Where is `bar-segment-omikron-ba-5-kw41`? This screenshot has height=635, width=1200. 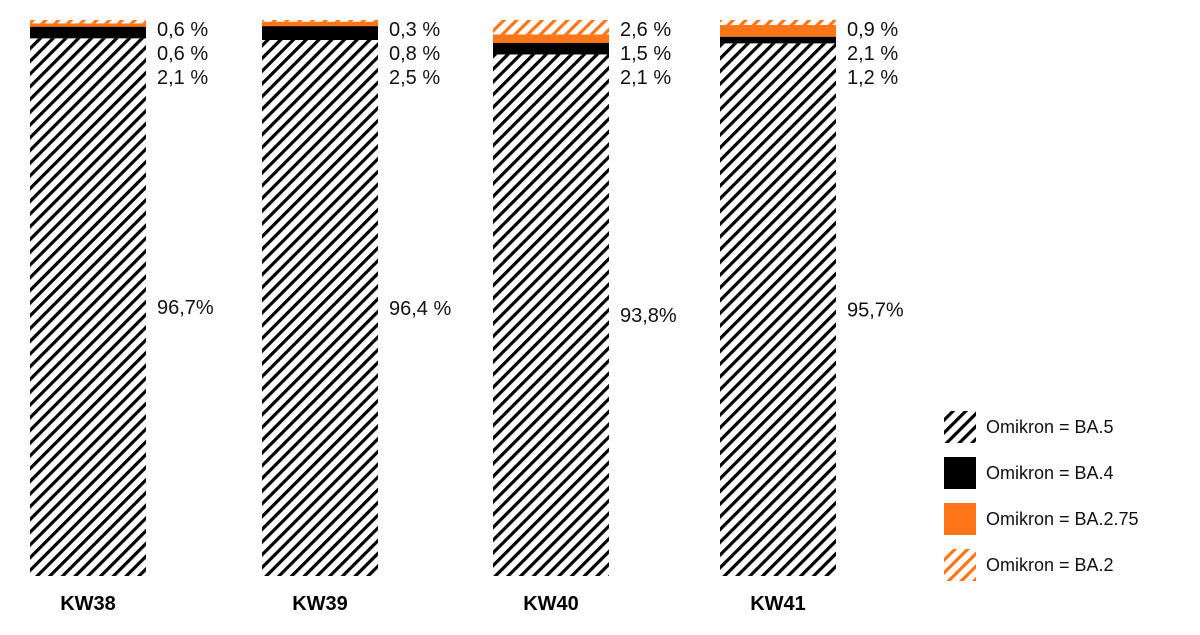 bar-segment-omikron-ba-5-kw41 is located at coordinates (778, 310).